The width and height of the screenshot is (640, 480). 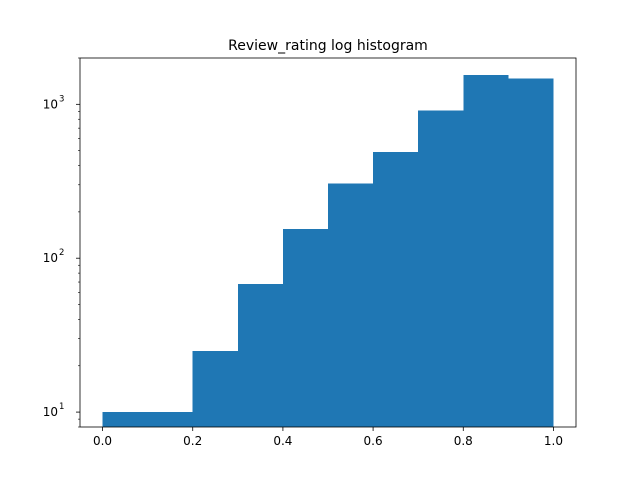 I want to click on x-tick-label: 0.8, so click(x=463, y=441).